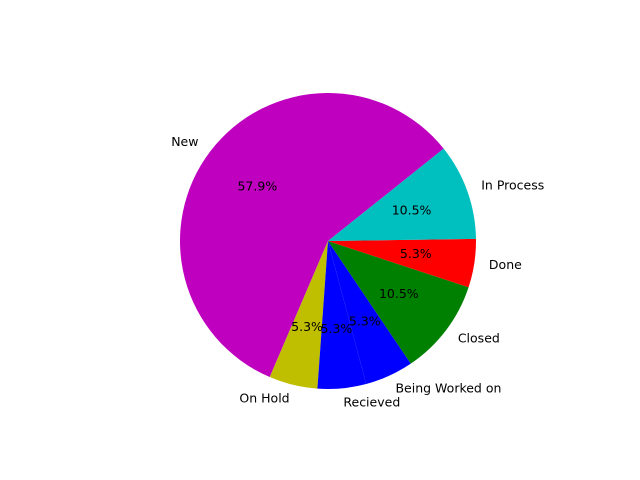 Image resolution: width=640 pixels, height=480 pixels. I want to click on pie-slice-done, so click(402, 263).